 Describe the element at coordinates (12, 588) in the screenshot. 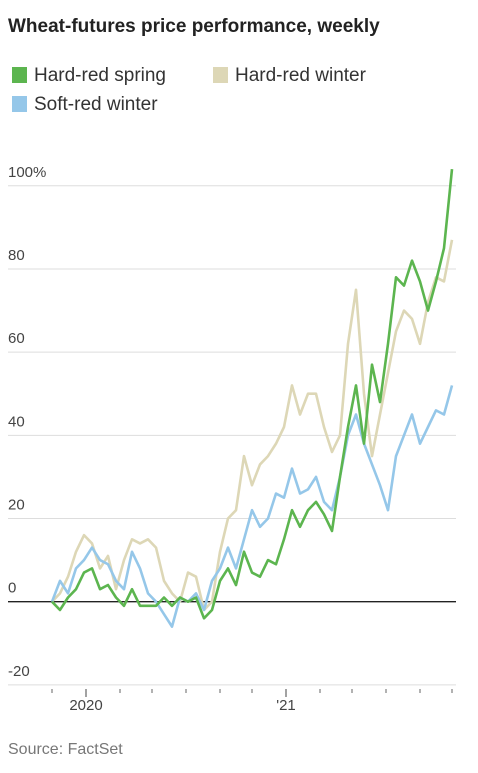

I see `y-tick-label: 0` at that location.